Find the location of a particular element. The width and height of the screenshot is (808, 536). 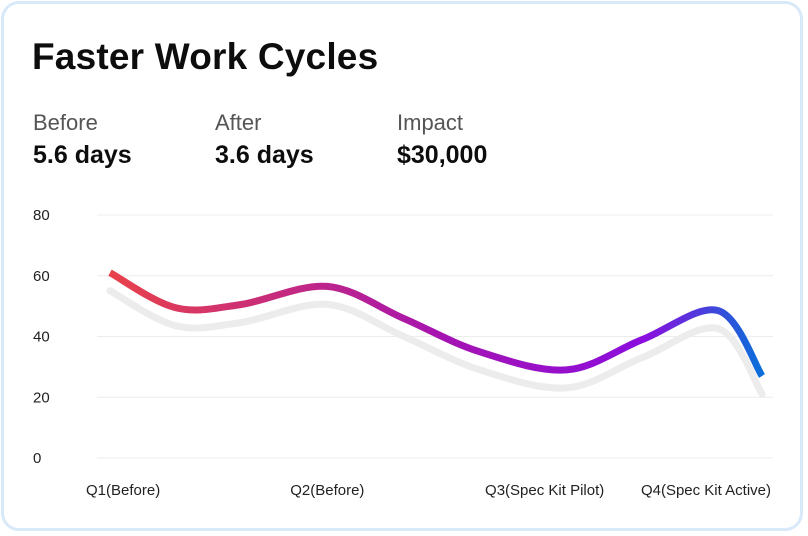

x-tick-label: Q1(Before) is located at coordinates (123, 490).